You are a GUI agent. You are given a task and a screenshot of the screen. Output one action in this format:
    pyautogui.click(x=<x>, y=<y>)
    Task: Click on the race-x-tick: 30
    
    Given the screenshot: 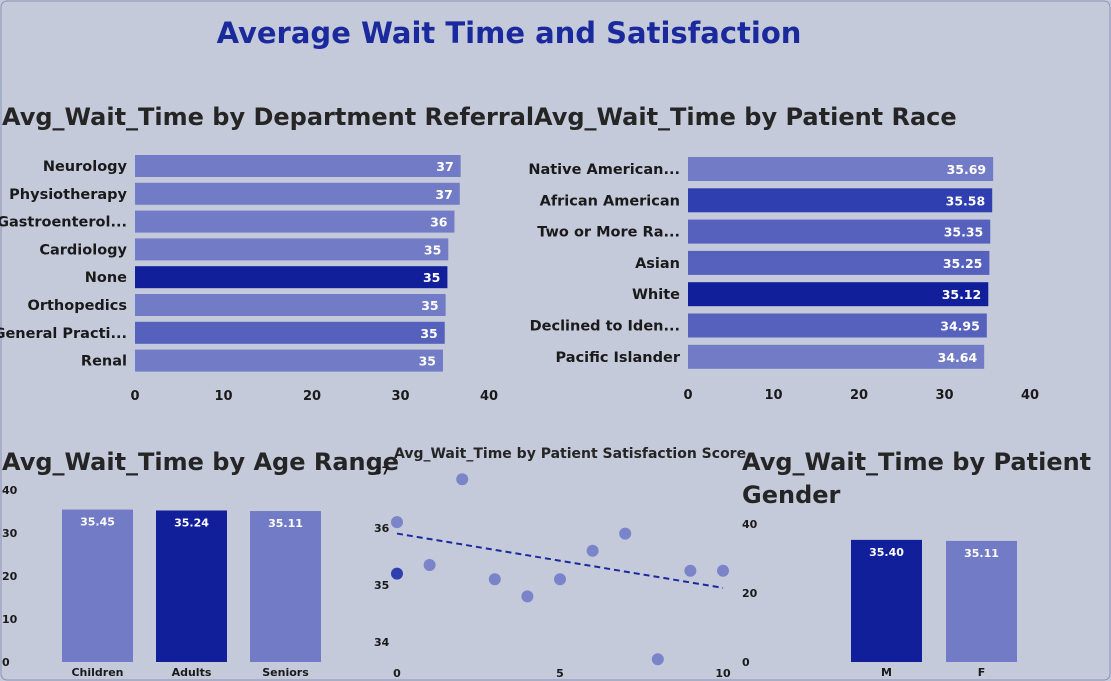 What is the action you would take?
    pyautogui.click(x=944, y=395)
    